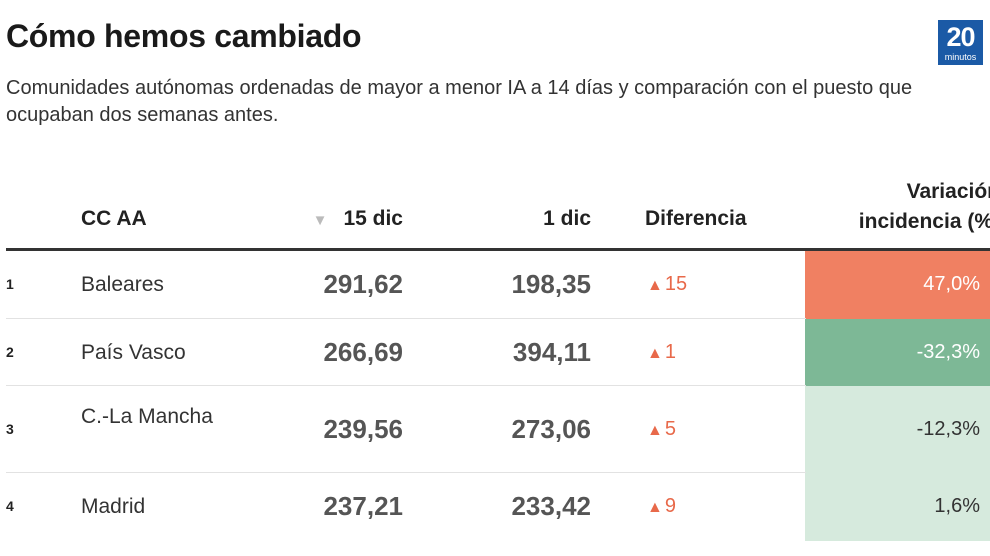 Image resolution: width=990 pixels, height=556 pixels. Describe the element at coordinates (363, 351) in the screenshot. I see `row-value-15-dic: 266,69` at that location.